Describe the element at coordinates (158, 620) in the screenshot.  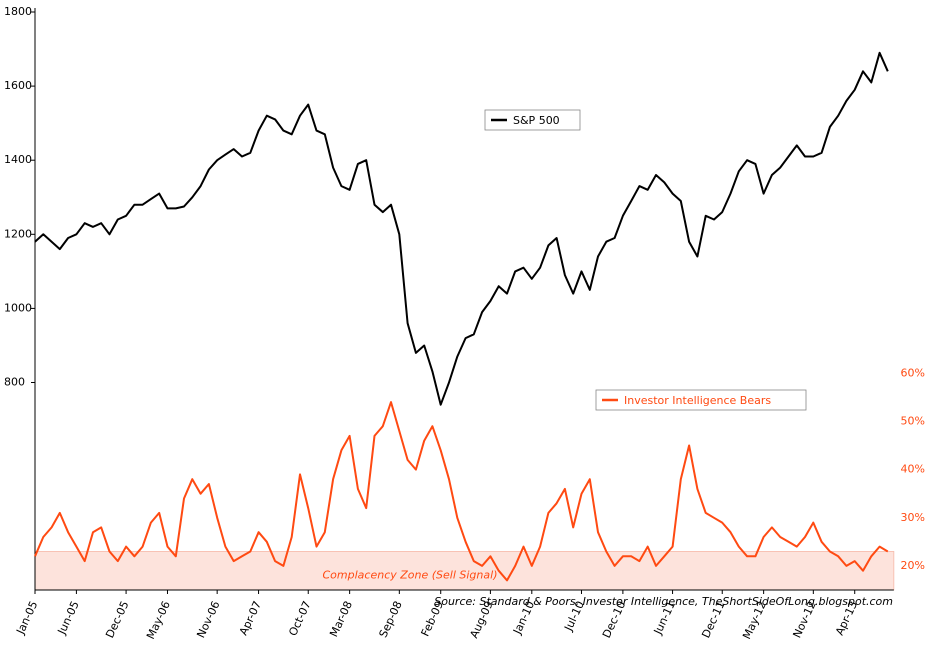
I see `x-tick-label: May-06` at that location.